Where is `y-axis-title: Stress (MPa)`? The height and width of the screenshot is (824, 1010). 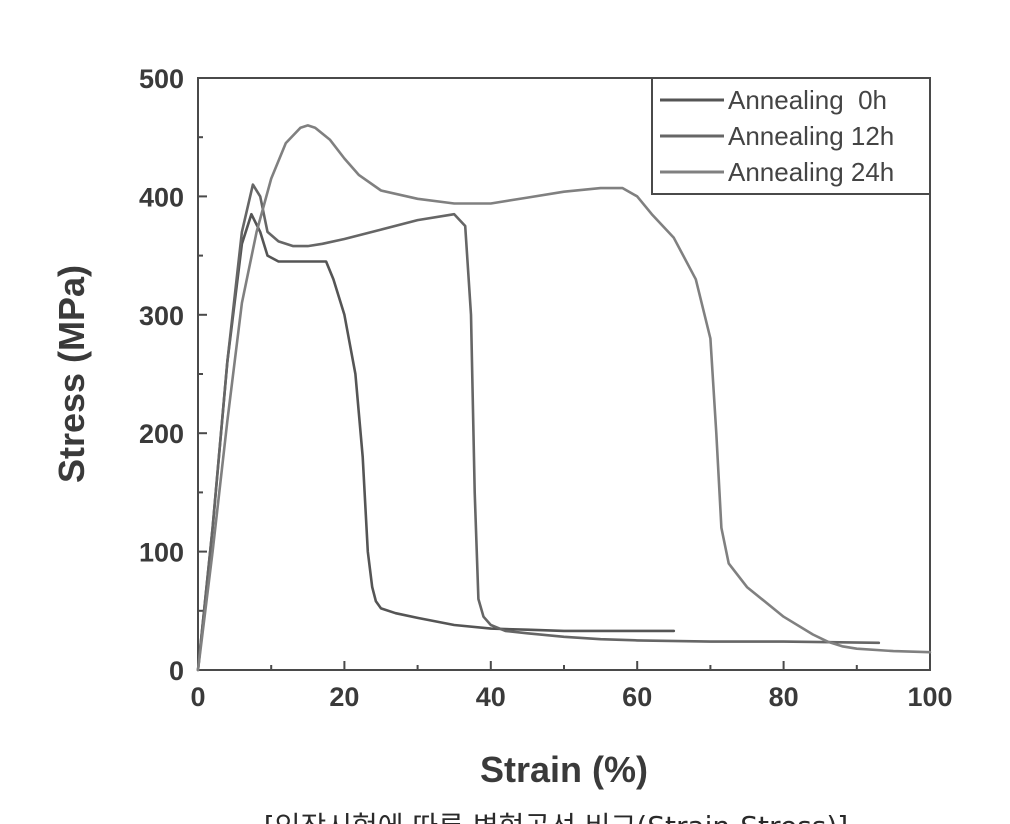 y-axis-title: Stress (MPa) is located at coordinates (71, 374).